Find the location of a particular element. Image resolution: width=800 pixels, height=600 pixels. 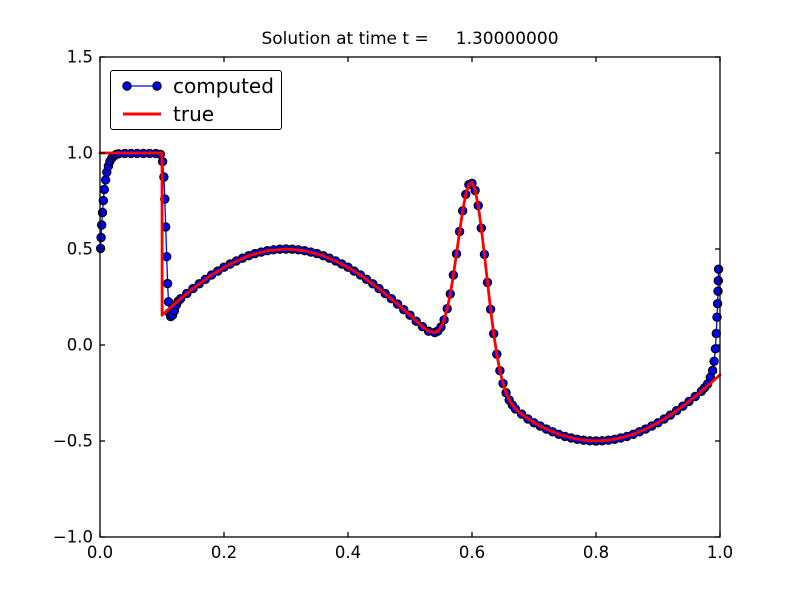

x-tick-label: 1.0 is located at coordinates (720, 552).